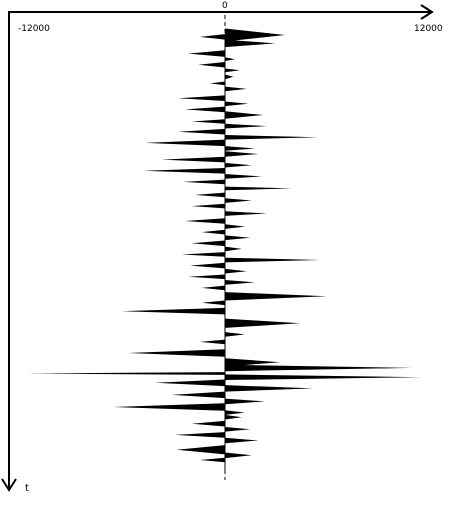 Image resolution: width=450 pixels, height=505 pixels. I want to click on t-axis-label: t, so click(27, 488).